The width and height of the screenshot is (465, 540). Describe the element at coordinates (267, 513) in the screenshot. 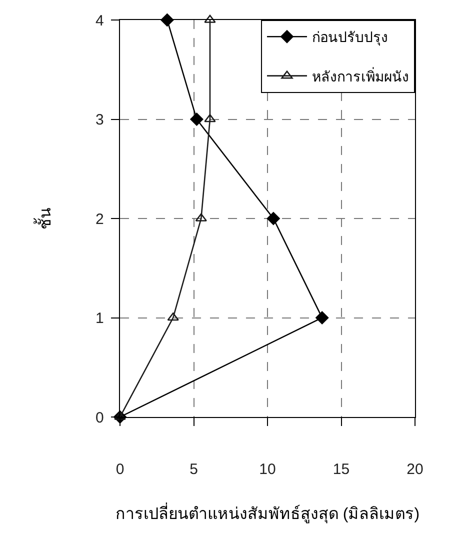

I see `x-axis-title: การเปลี่ยนตำแหน่งสัมพัทธ์สูงสุด (มิลลิเมตร)` at that location.